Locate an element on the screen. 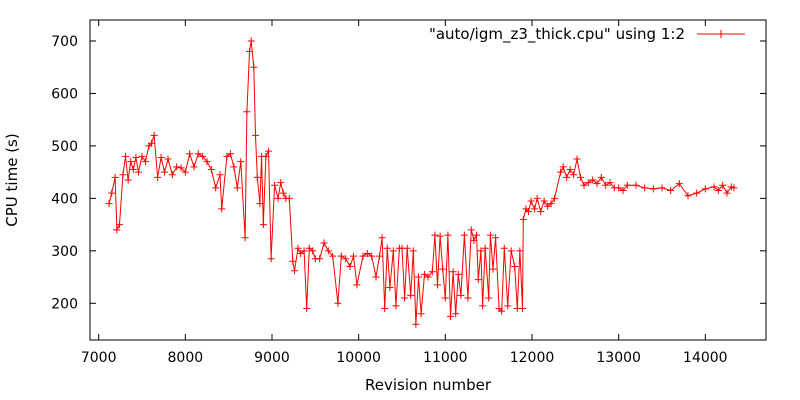 The height and width of the screenshot is (400, 800). x-tick-label: 9000 is located at coordinates (272, 358).